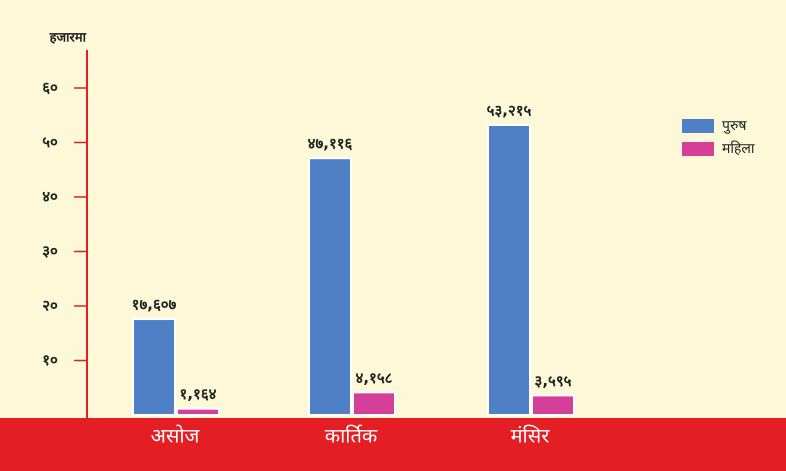 This screenshot has height=471, width=786. Describe the element at coordinates (734, 126) in the screenshot. I see `legend-label: पुरुष` at that location.